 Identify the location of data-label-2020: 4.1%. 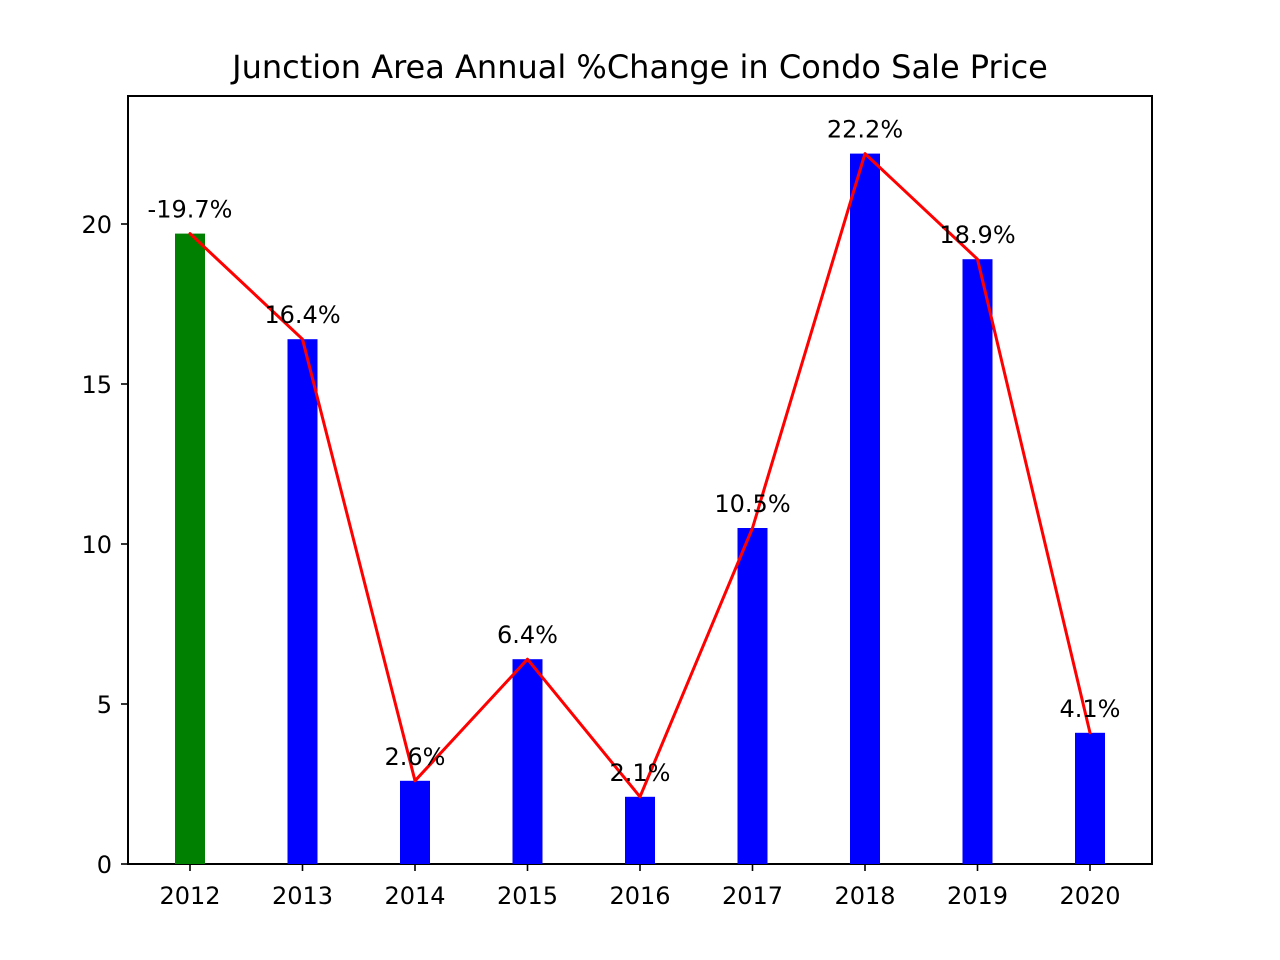
(1090, 709).